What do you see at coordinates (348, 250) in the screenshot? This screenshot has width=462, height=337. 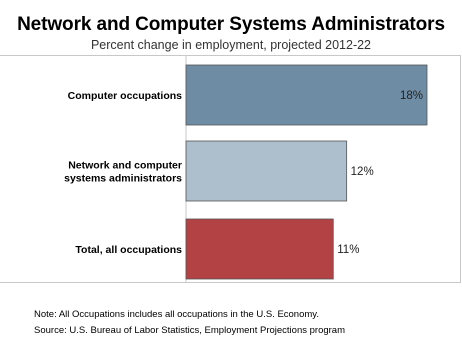 I see `value-label-2: 11%` at bounding box center [348, 250].